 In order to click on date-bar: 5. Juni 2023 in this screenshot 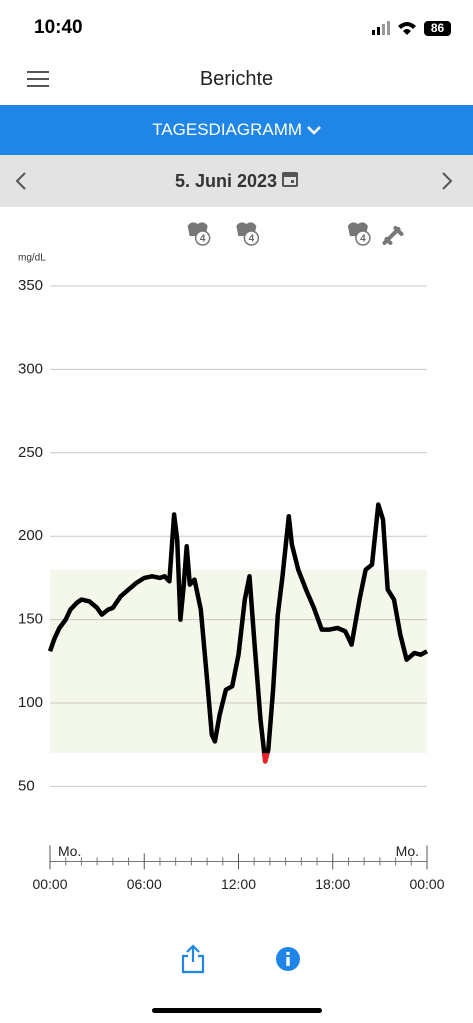, I will do `click(236, 181)`.